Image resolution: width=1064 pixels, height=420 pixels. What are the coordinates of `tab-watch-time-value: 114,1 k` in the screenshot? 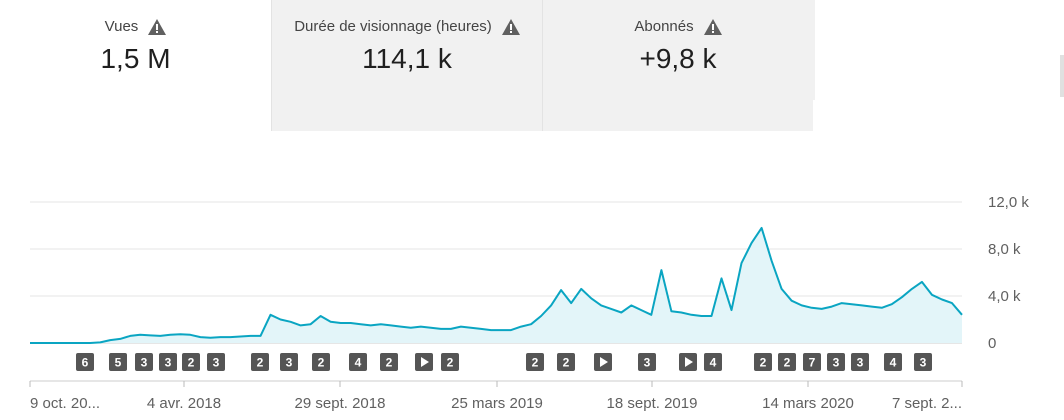 It's located at (407, 58).